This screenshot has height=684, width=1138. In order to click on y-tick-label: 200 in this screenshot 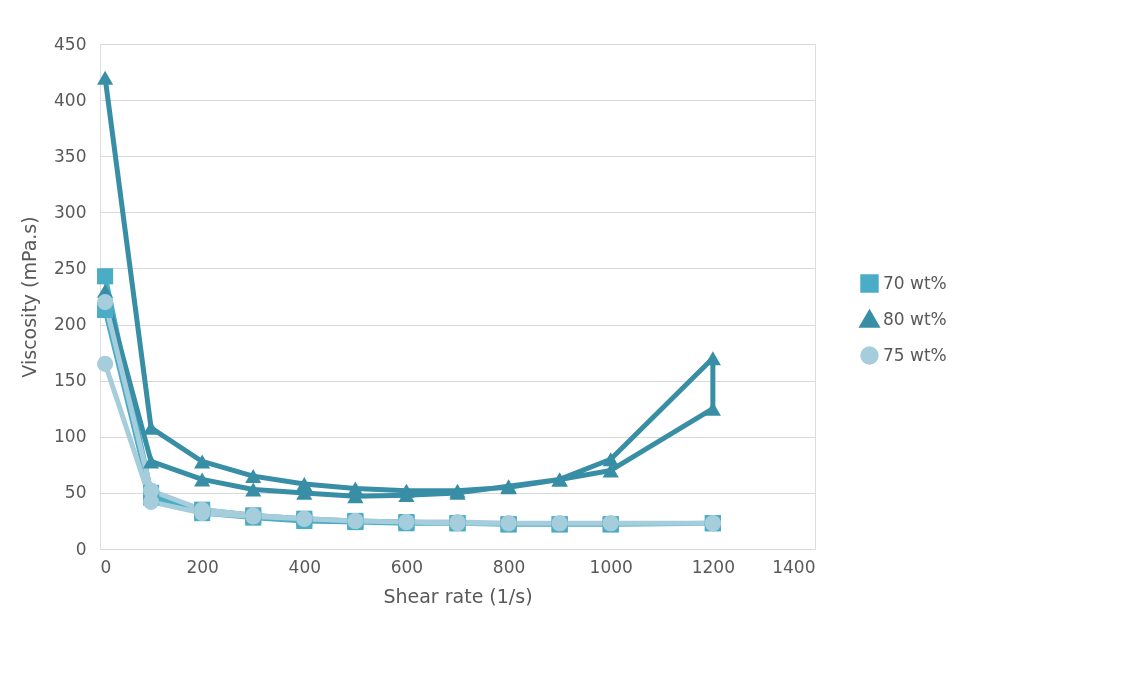, I will do `click(70, 324)`.